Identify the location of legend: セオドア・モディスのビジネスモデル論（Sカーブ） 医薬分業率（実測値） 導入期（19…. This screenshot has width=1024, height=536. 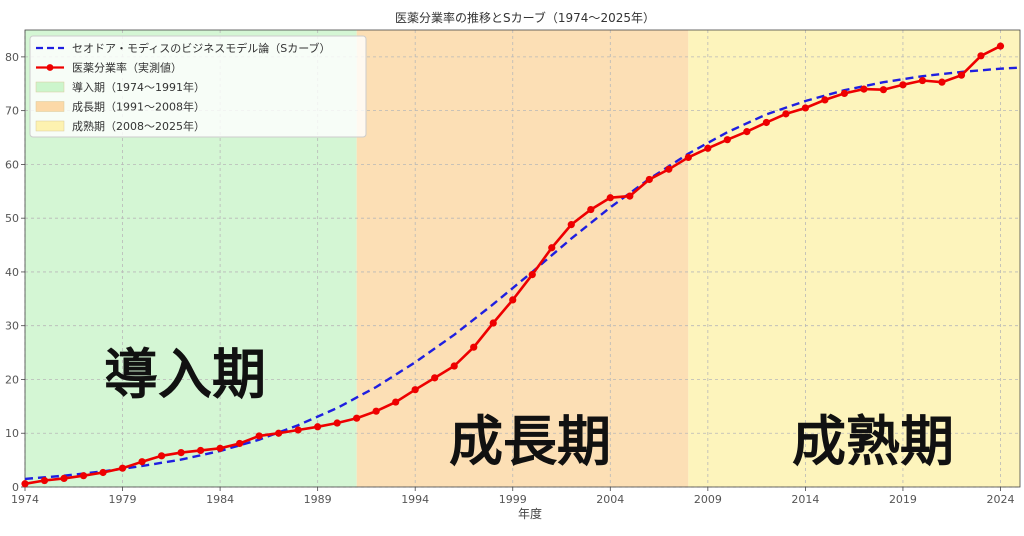
(198, 86).